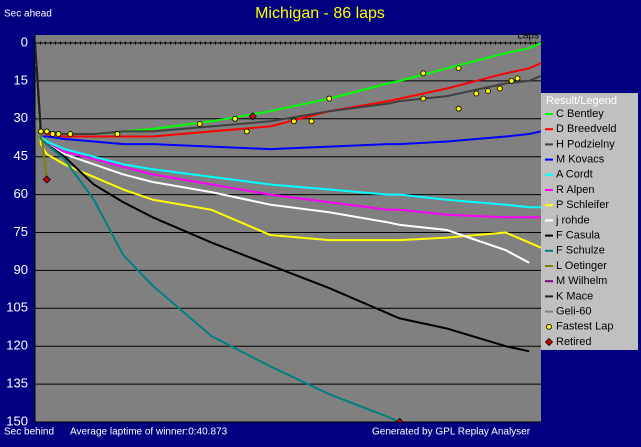 Image resolution: width=641 pixels, height=447 pixels. What do you see at coordinates (149, 432) in the screenshot?
I see `footer-left: Average laptime of winner:0:40.873` at bounding box center [149, 432].